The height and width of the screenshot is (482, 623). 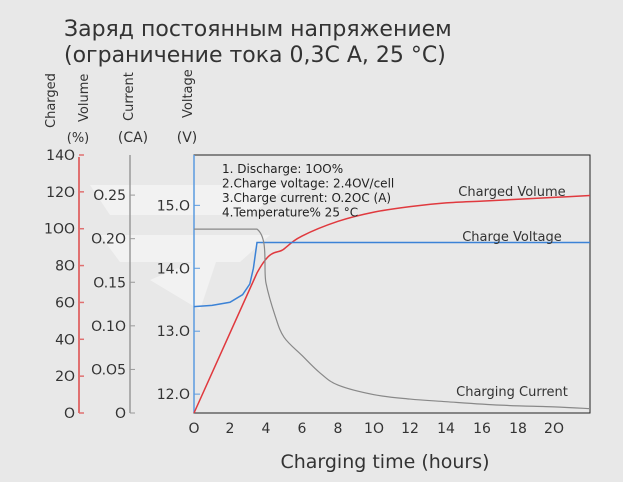 I want to click on x-tick-label: 8, so click(x=338, y=429).